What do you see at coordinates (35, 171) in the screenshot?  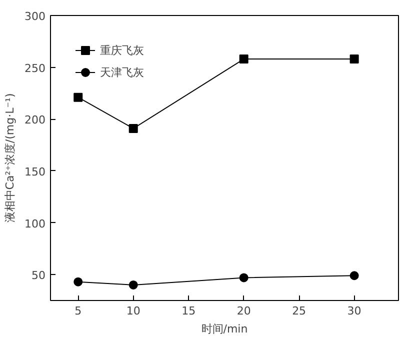 I see `y-tick-label: 150` at bounding box center [35, 171].